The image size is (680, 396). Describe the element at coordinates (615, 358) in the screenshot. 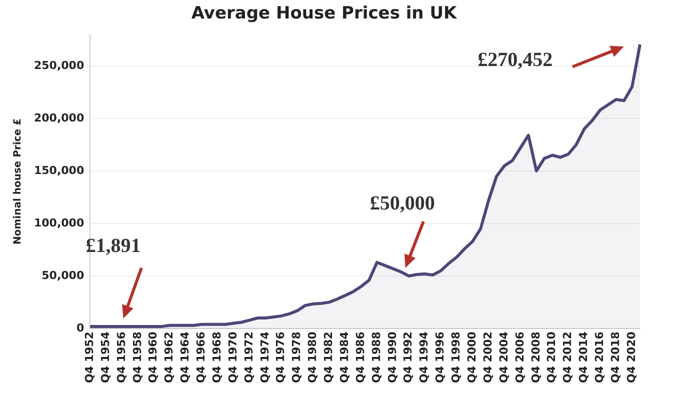

I see `x-tick-label: Q4 2018` at that location.